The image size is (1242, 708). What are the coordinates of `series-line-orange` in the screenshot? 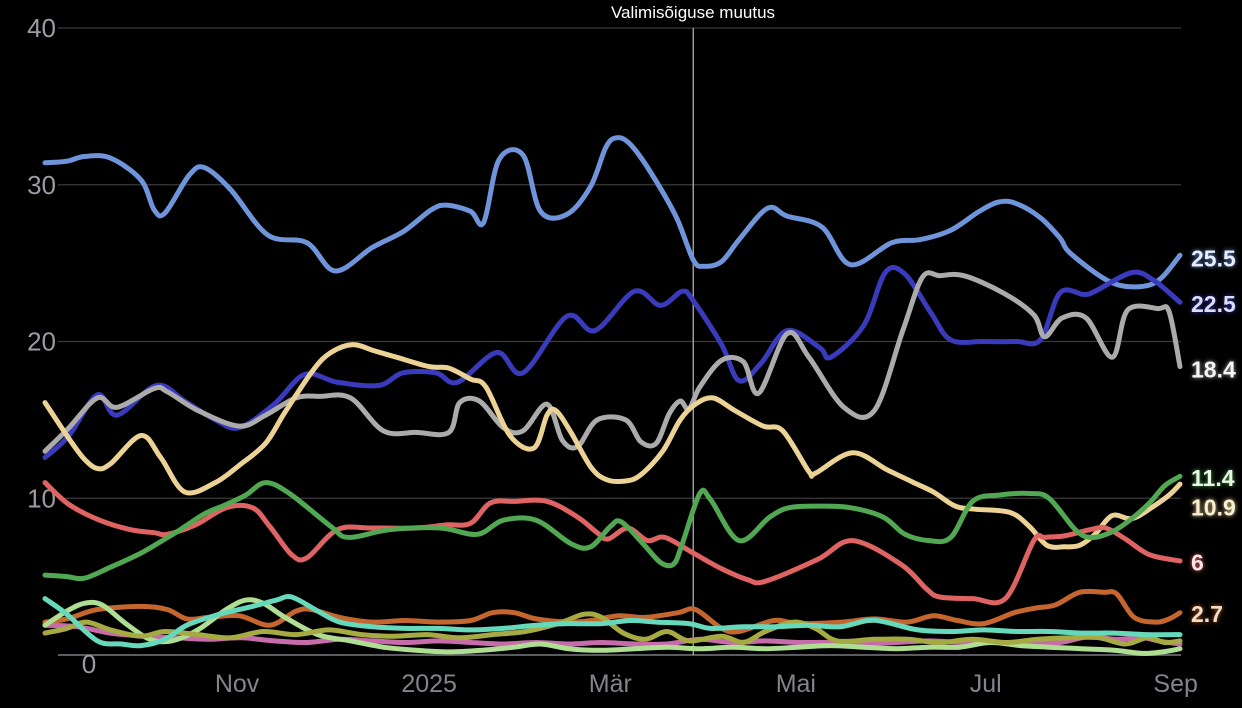 It's located at (612, 611).